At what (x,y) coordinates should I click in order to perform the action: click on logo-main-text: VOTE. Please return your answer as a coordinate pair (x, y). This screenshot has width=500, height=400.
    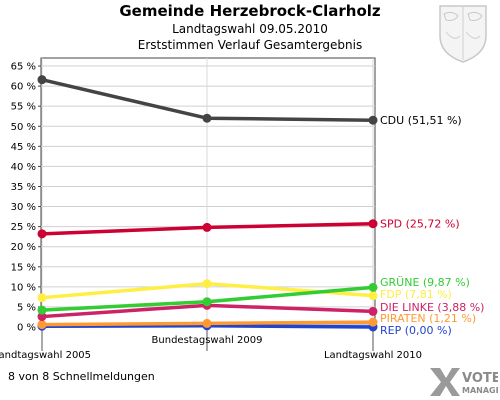
    Looking at the image, I should click on (480, 378).